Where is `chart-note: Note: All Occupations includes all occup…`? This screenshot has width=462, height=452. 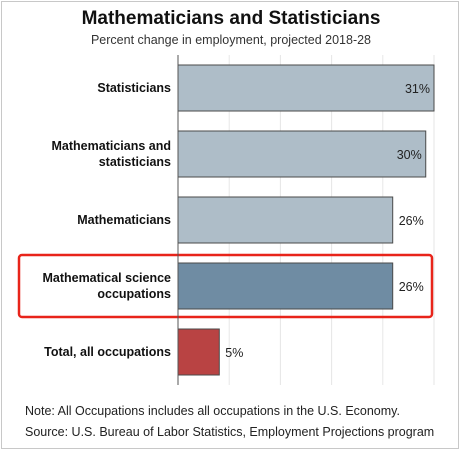 chart-note: Note: All Occupations includes all occup… is located at coordinates (212, 411).